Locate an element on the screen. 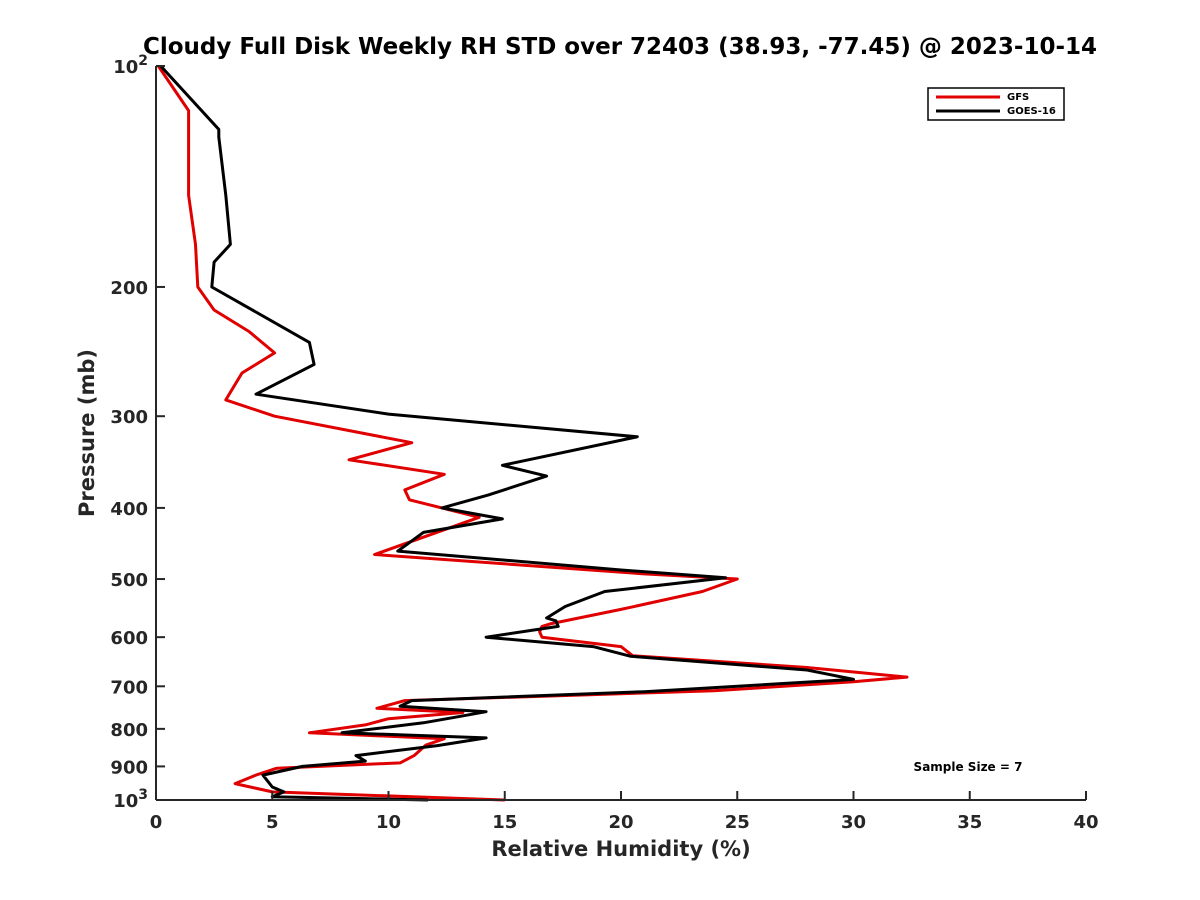  y-tick-label: 400 is located at coordinates (129, 509).